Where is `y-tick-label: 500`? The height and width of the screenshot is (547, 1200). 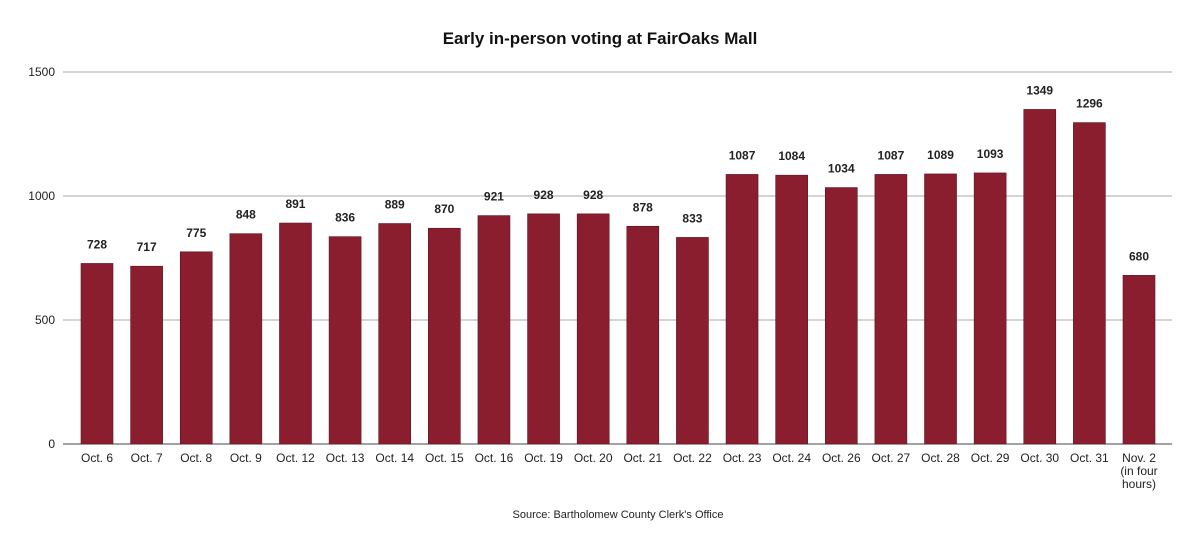 y-tick-label: 500 is located at coordinates (45, 320).